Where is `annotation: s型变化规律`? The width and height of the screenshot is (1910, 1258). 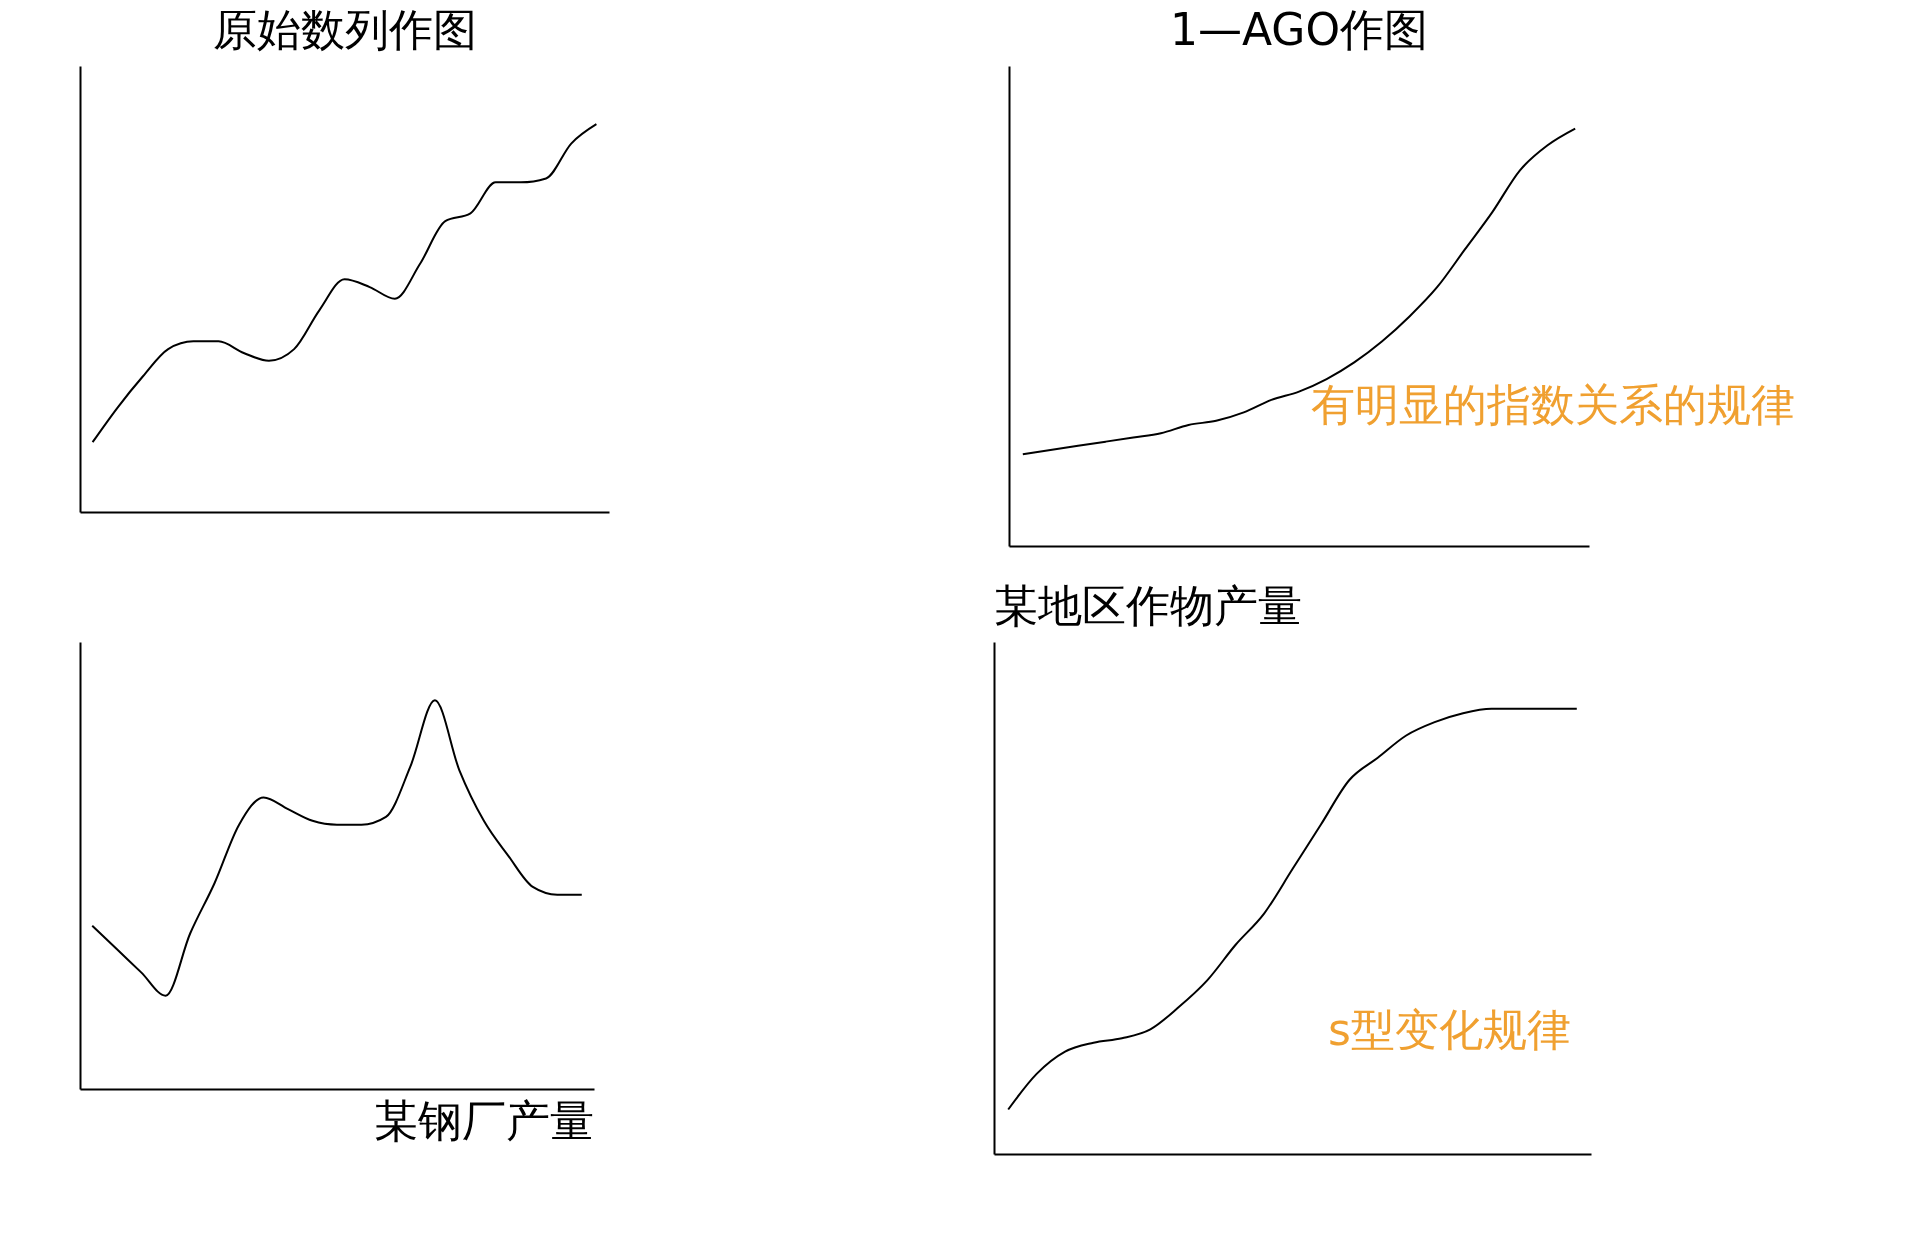
annotation: s型变化规律 is located at coordinates (1449, 1029).